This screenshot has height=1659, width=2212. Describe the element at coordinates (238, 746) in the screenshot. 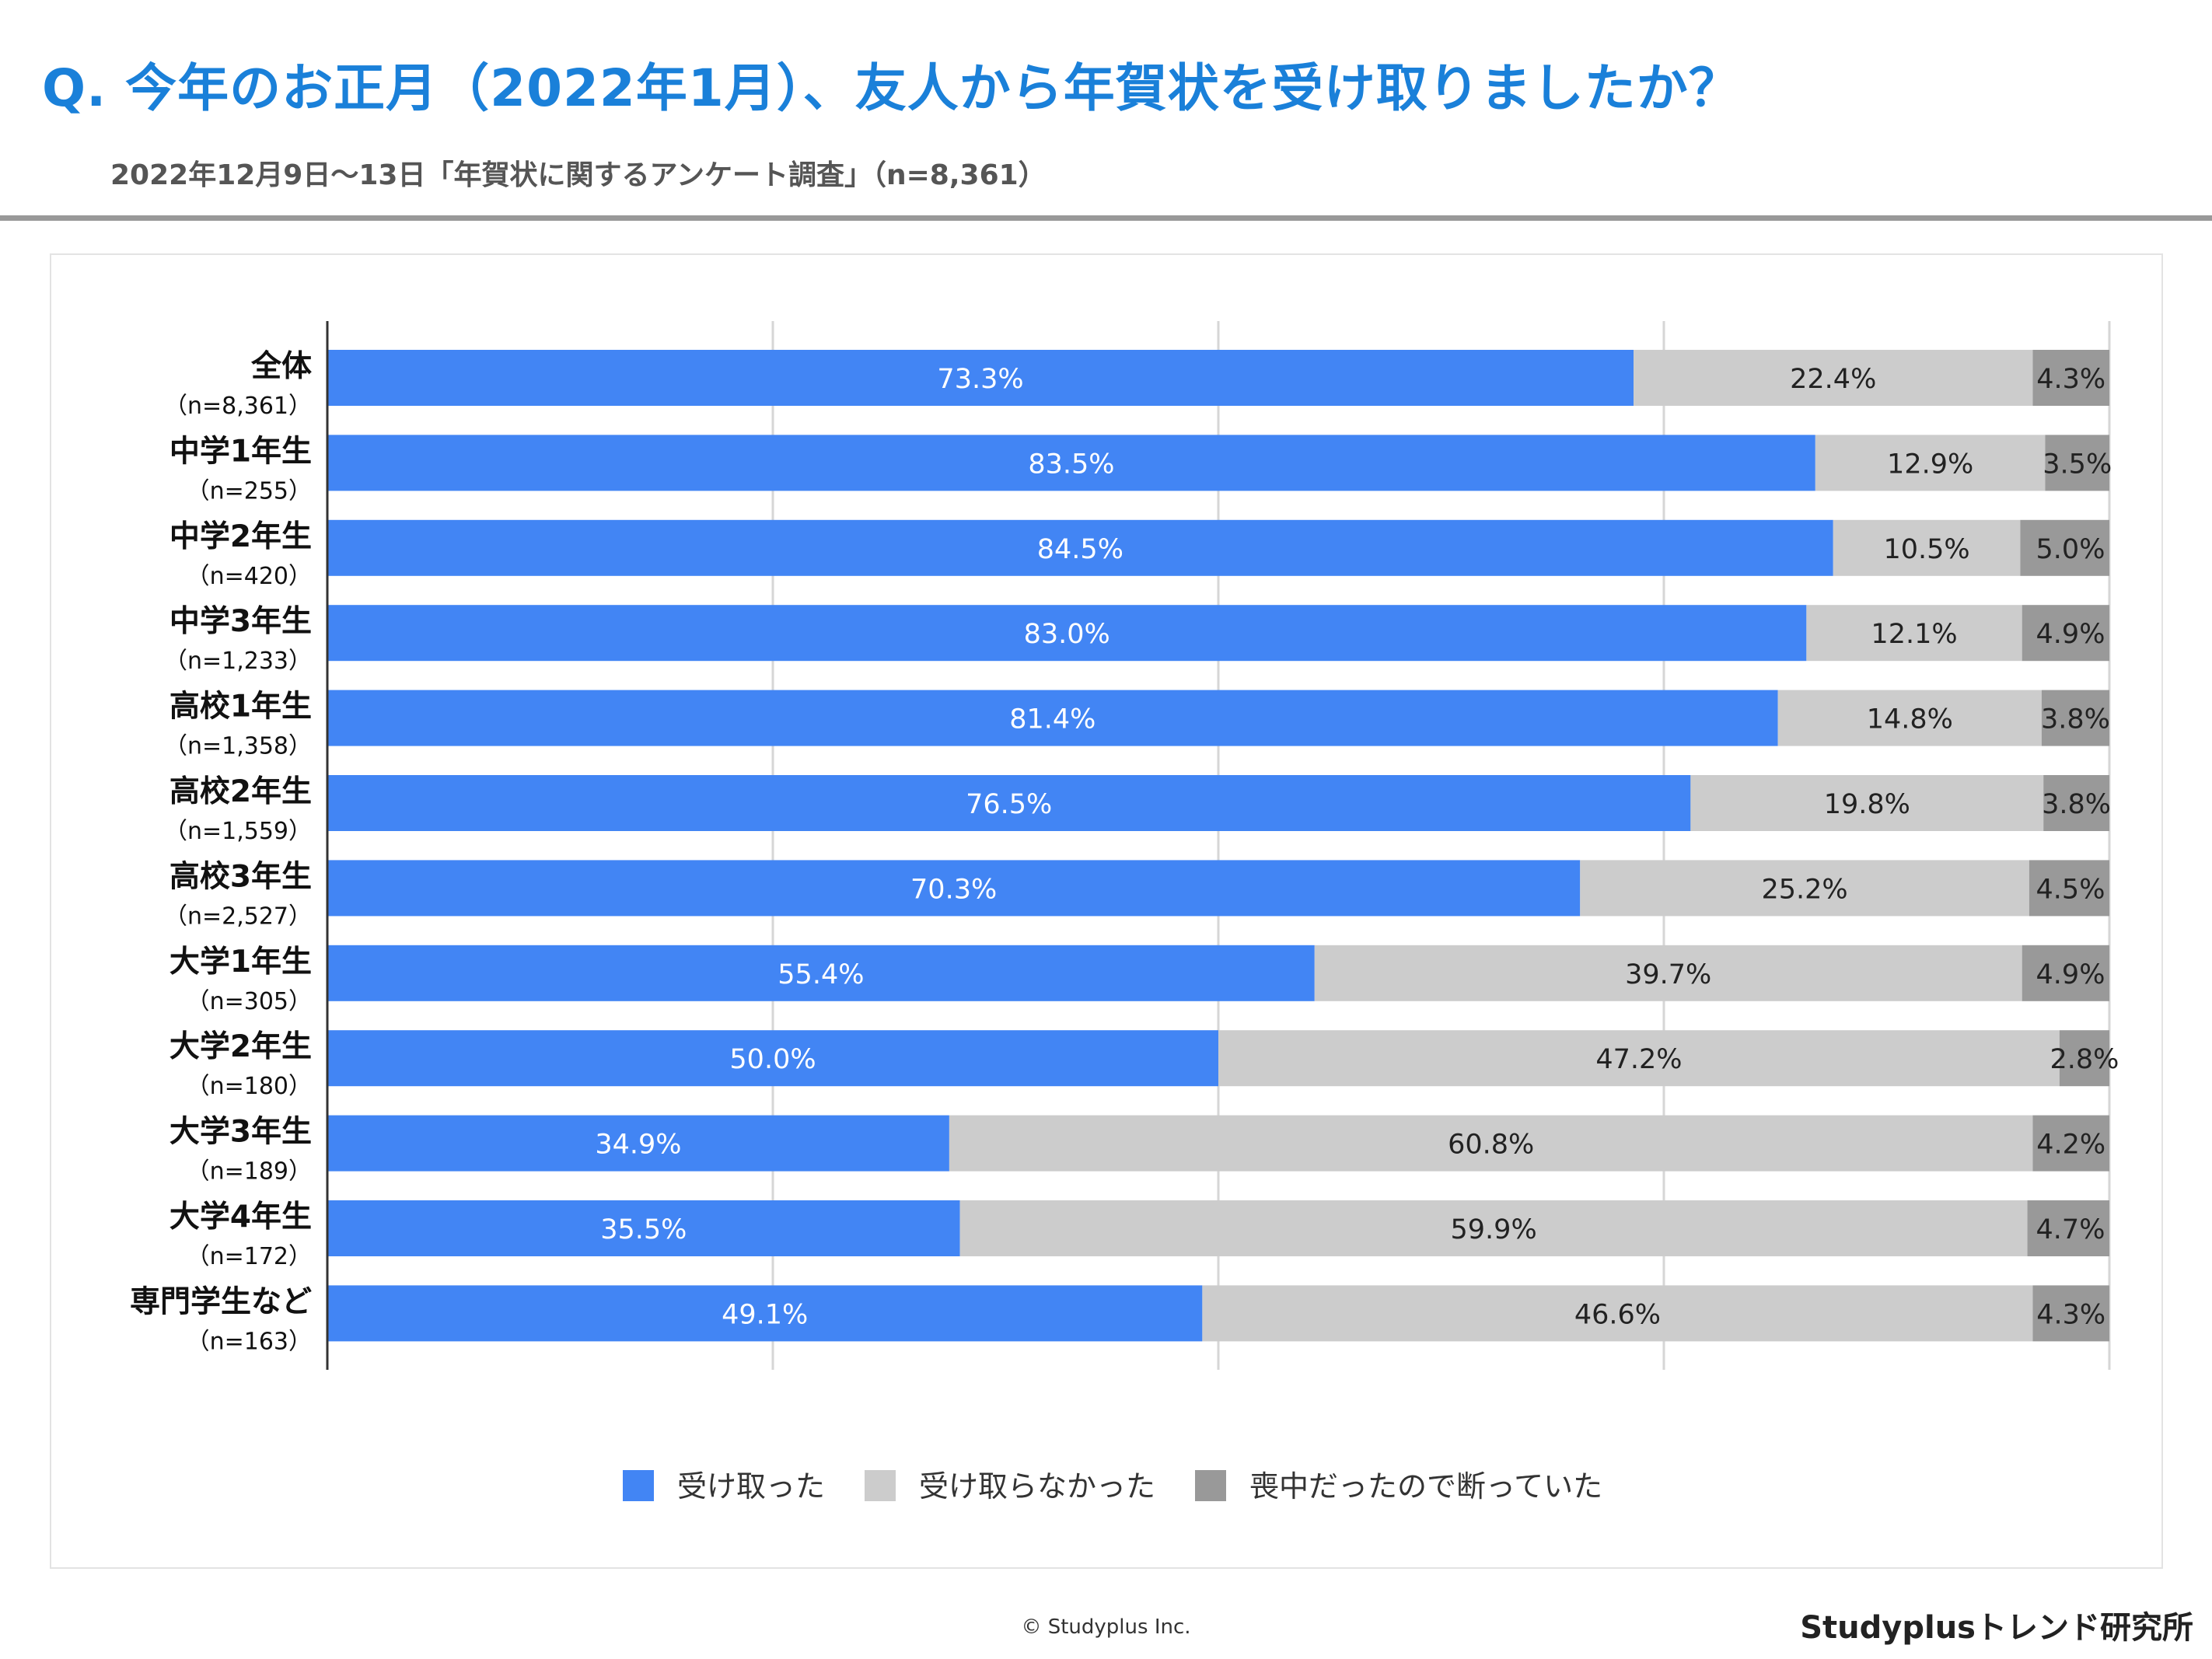

I see `sample-size-row-5: （n=1,358）` at that location.